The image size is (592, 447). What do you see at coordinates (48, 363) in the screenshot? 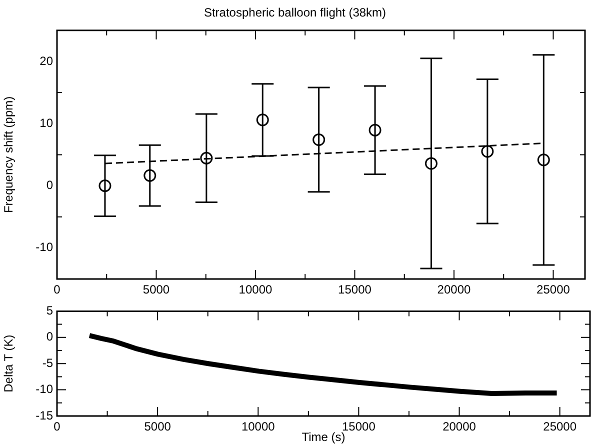
I see `y-tick-label: -5` at bounding box center [48, 363].